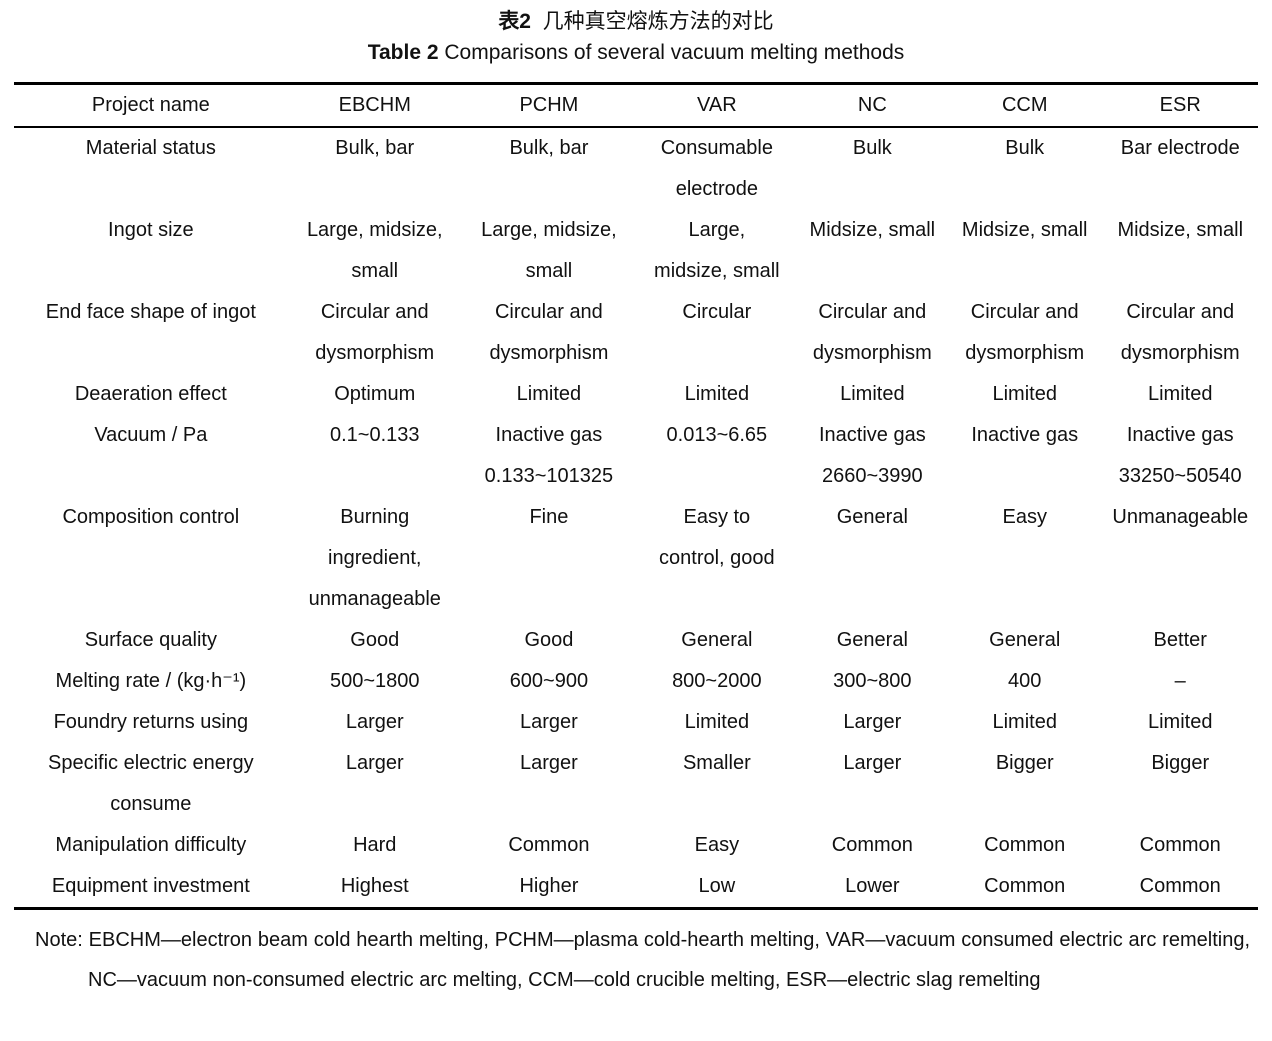  What do you see at coordinates (151, 105) in the screenshot?
I see `column-header-project-name: Project name` at bounding box center [151, 105].